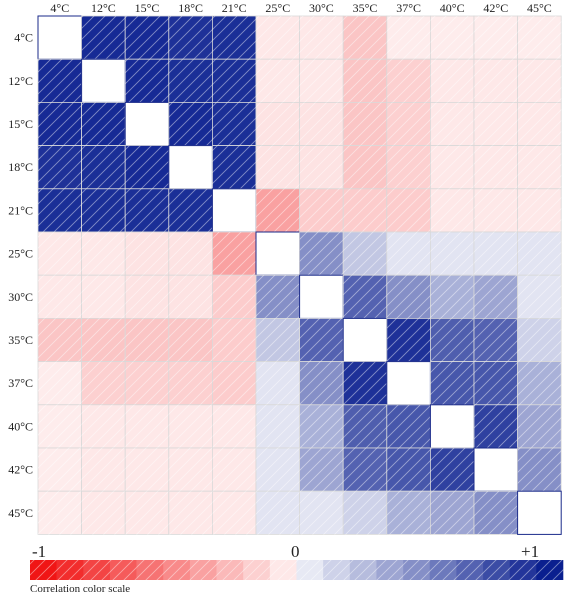 Image resolution: width=567 pixels, height=598 pixels. I want to click on y-tick-label: 35°C, so click(20, 340).